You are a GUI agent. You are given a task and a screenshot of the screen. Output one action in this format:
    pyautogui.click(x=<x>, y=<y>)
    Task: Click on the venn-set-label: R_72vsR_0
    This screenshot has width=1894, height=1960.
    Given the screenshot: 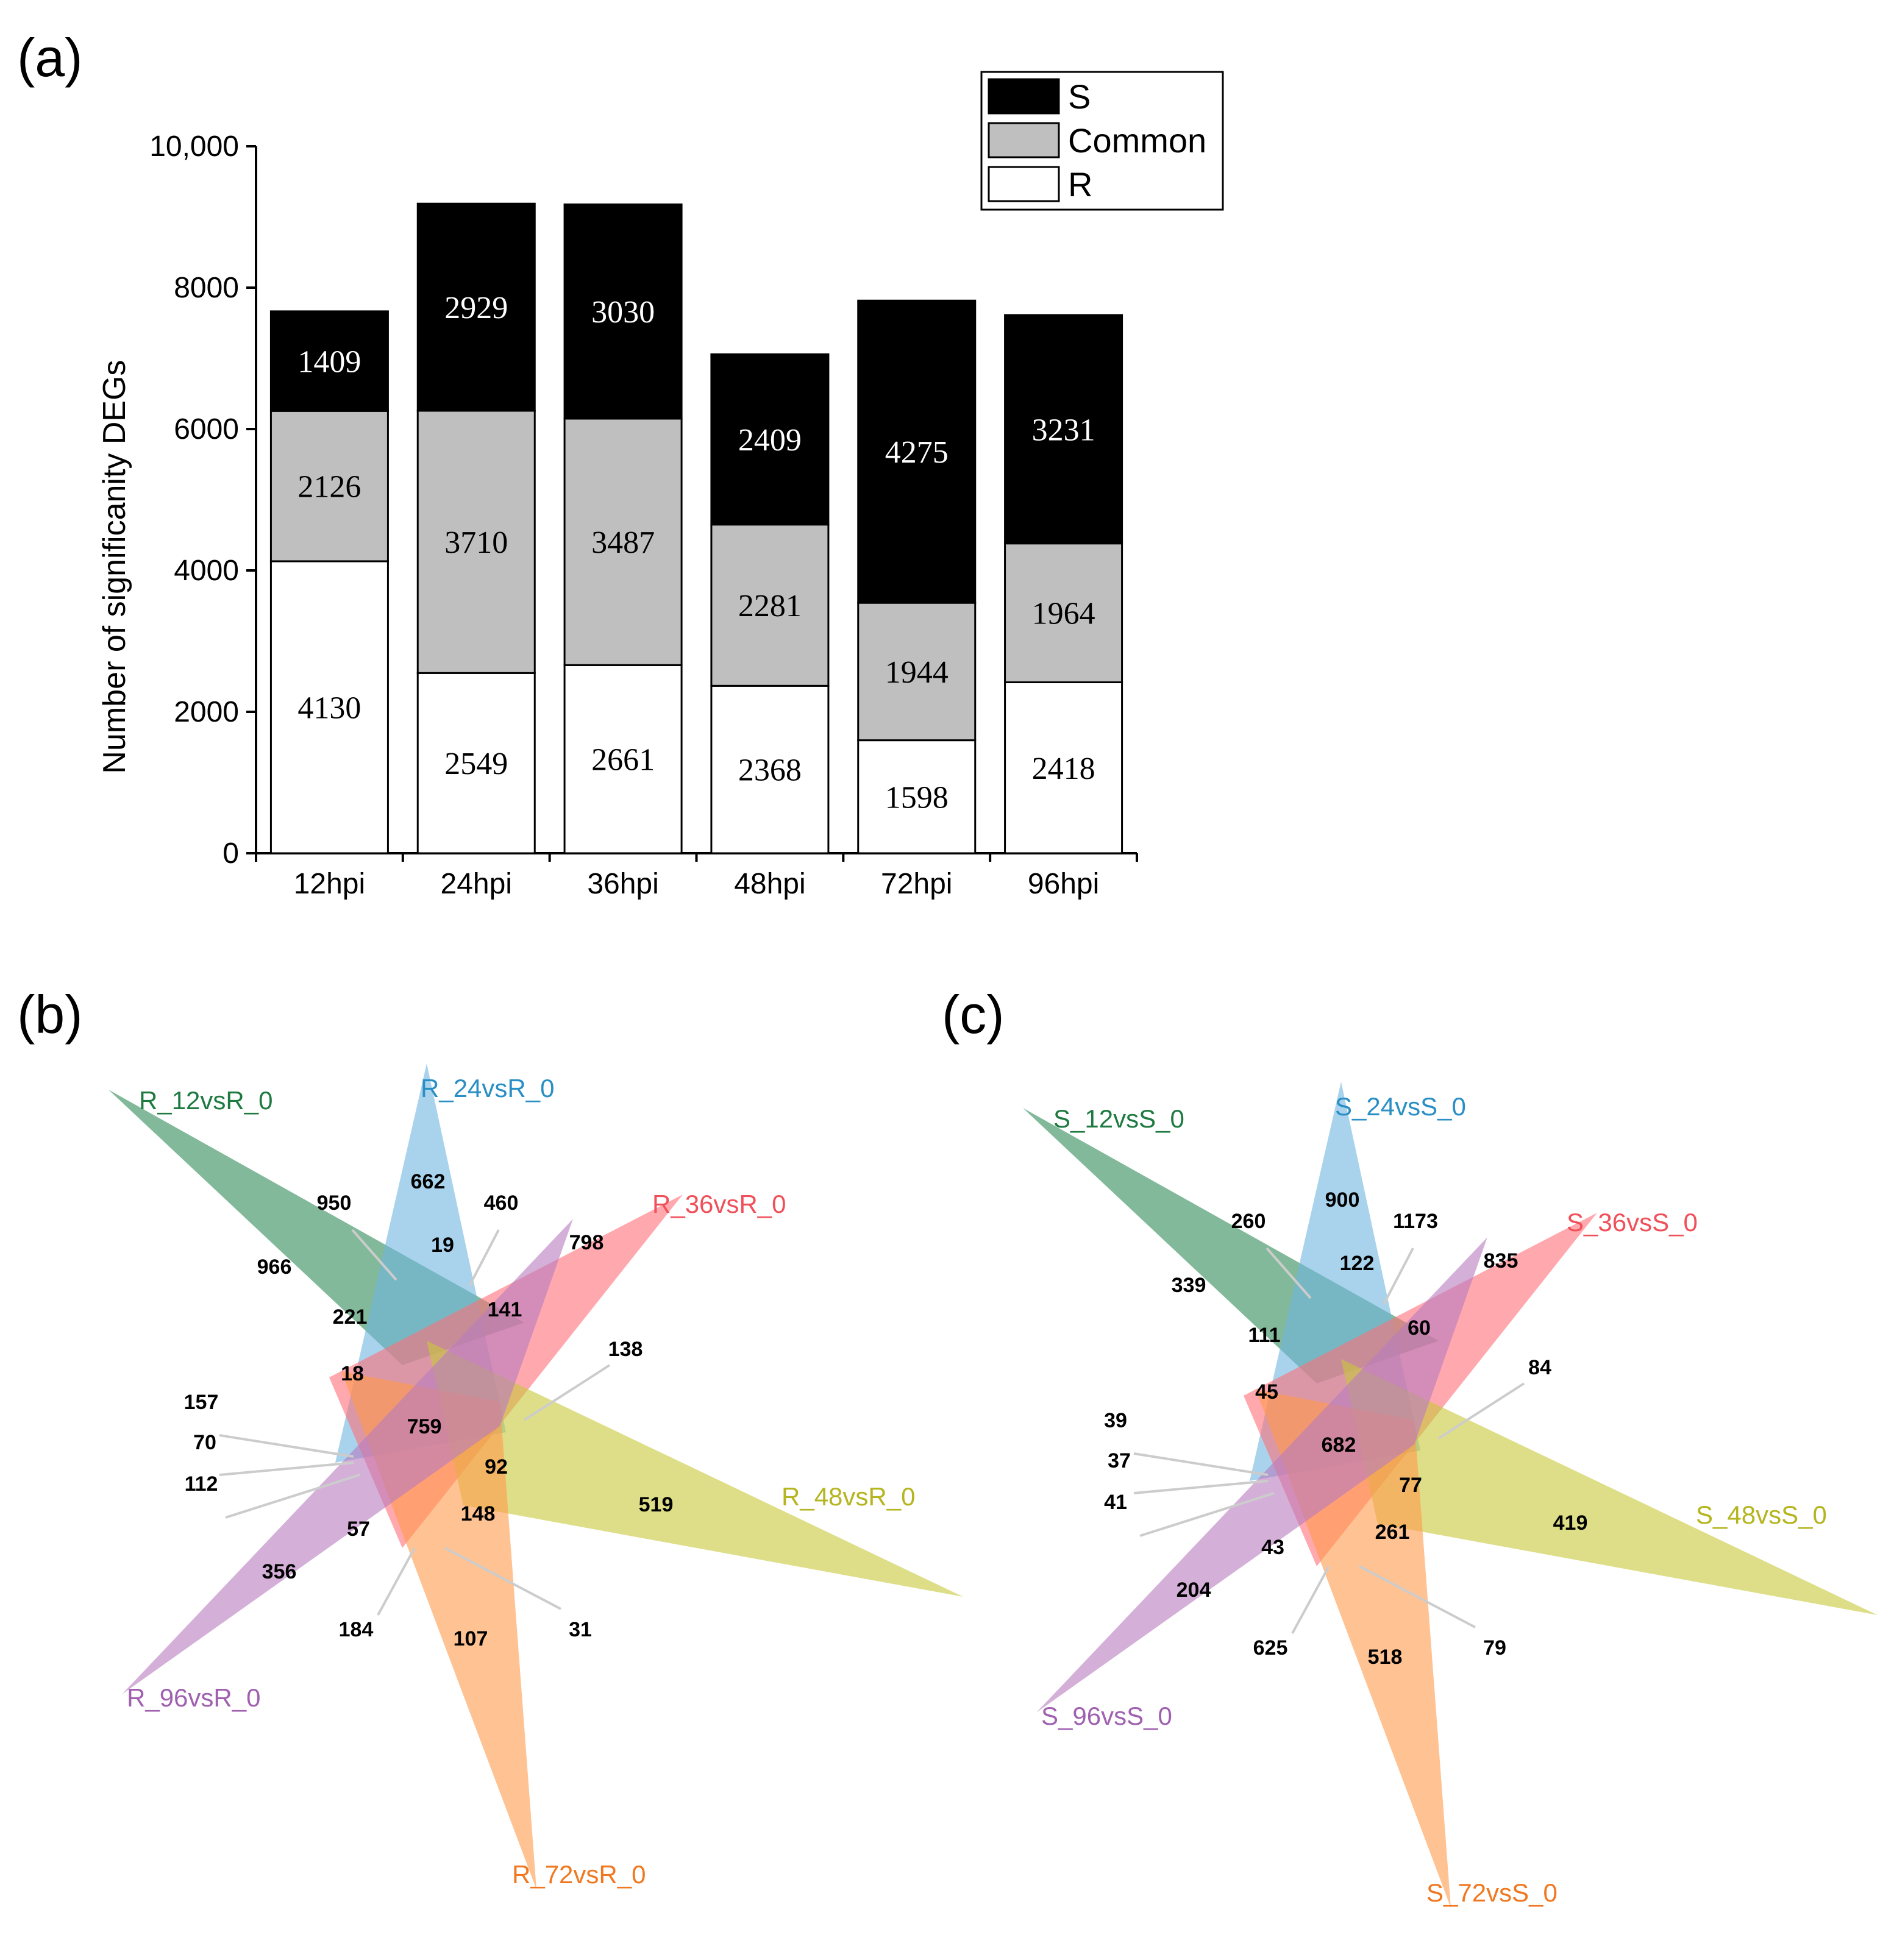 What is the action you would take?
    pyautogui.click(x=579, y=1874)
    